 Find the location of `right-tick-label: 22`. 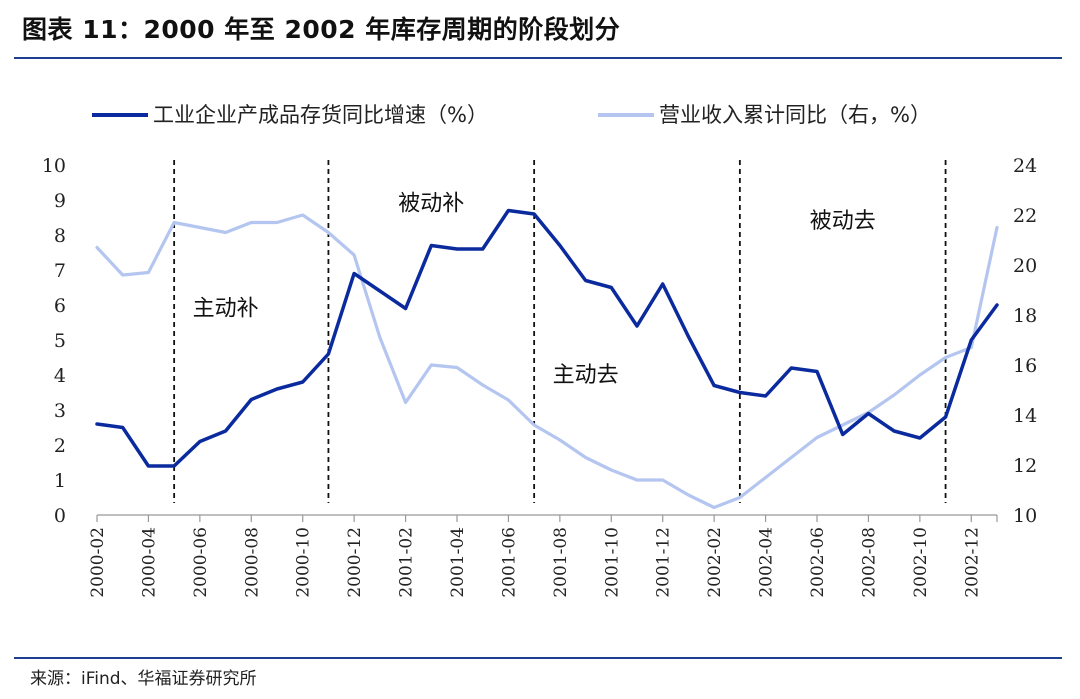

right-tick-label: 22 is located at coordinates (1025, 216).